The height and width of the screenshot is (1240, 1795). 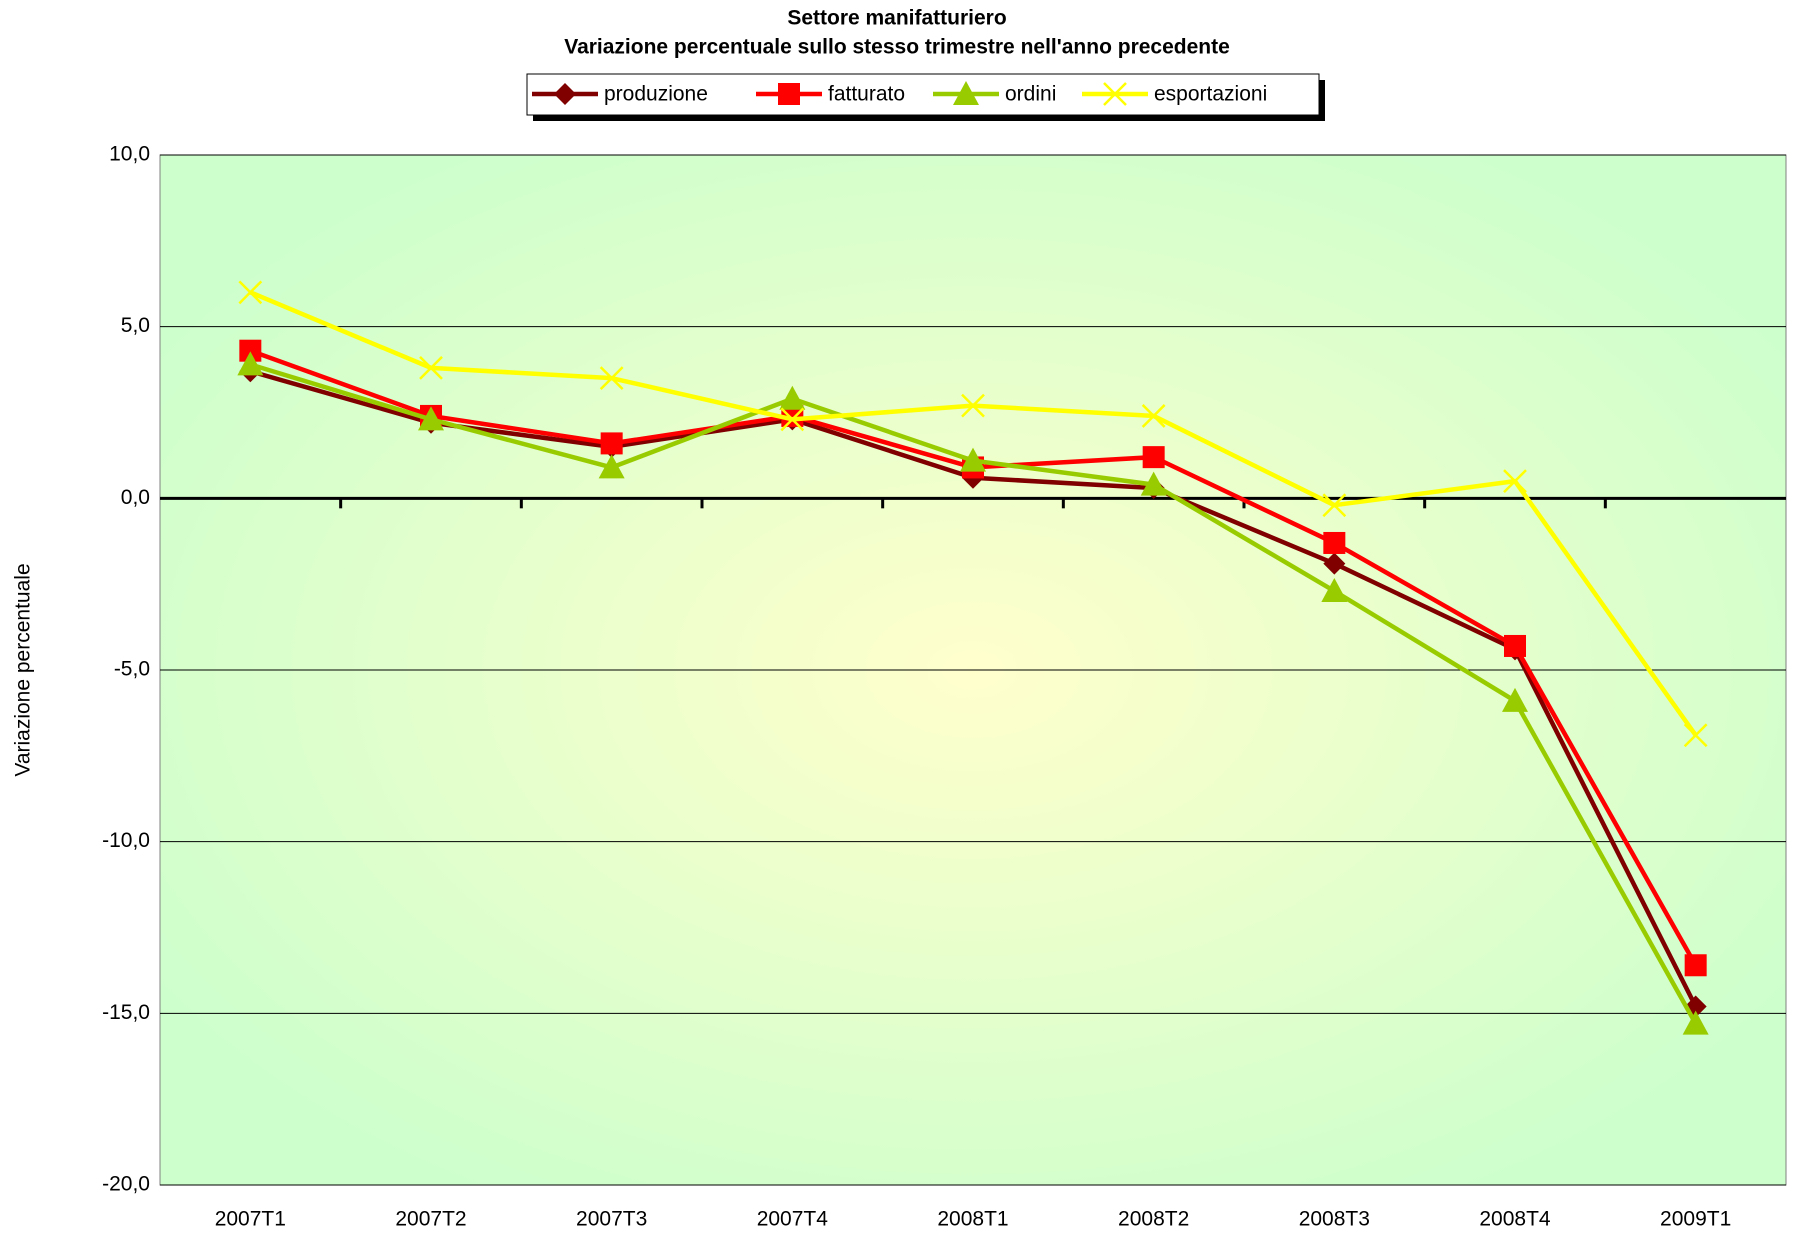 I want to click on legend-box, so click(x=923, y=94).